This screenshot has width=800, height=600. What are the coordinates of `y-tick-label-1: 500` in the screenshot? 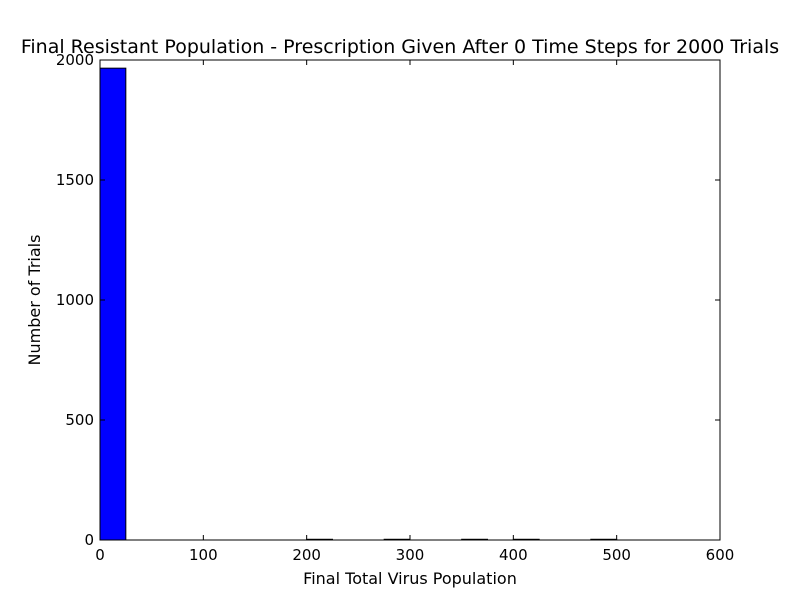 It's located at (79, 420).